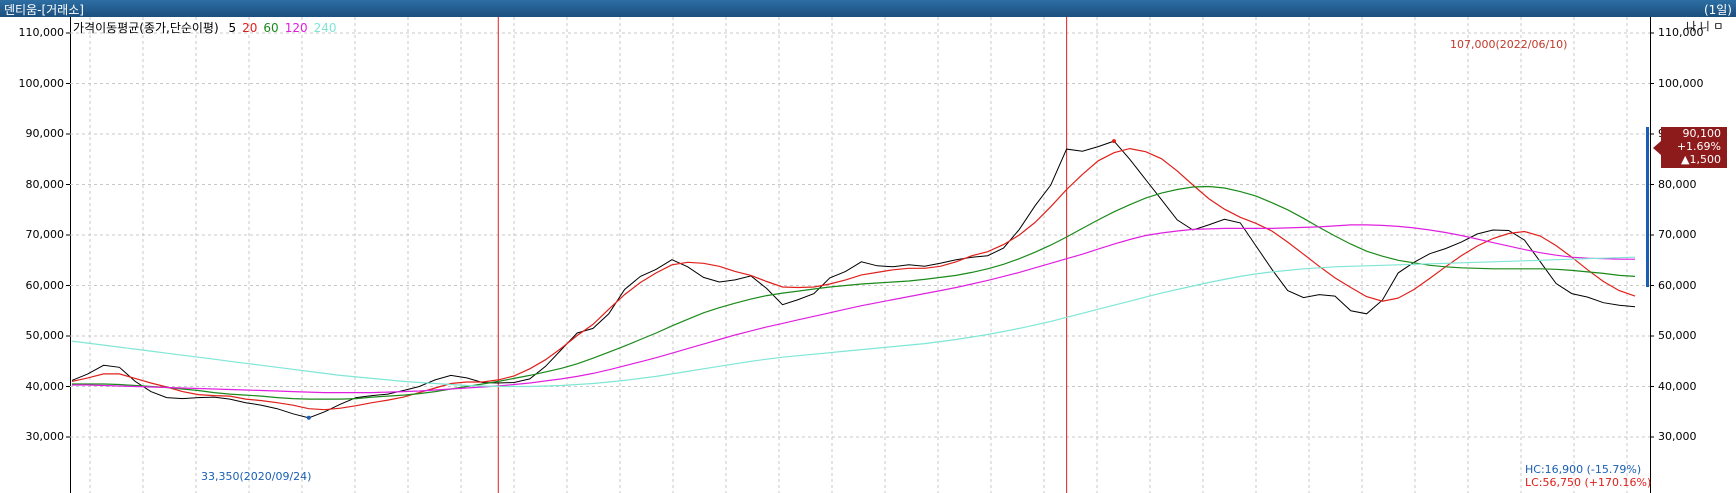 This screenshot has width=1736, height=493. I want to click on y-tick-label-right: 30,000, so click(1677, 436).